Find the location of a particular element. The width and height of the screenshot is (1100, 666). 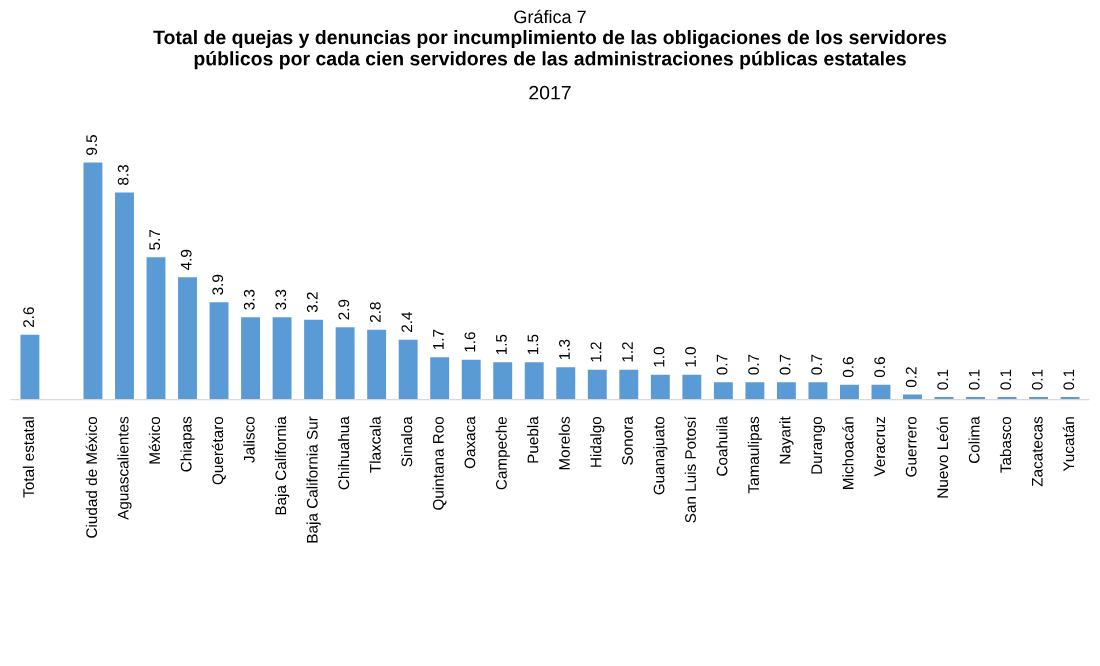

x-tick-label: Baja California is located at coordinates (282, 465).